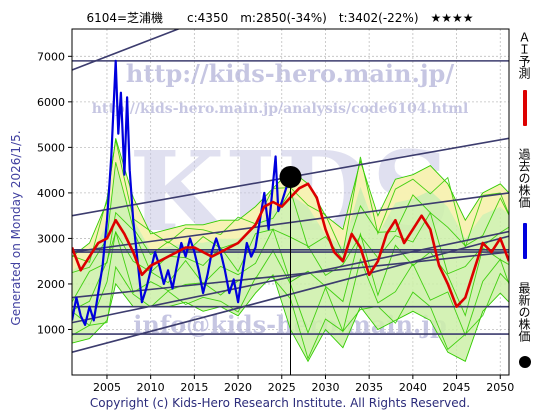  I want to click on legend-label-latest: 最新の株価, so click(524, 312).